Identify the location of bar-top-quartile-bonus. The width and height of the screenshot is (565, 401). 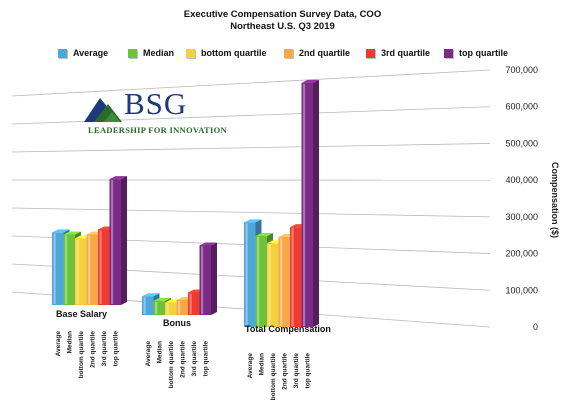
(205, 280).